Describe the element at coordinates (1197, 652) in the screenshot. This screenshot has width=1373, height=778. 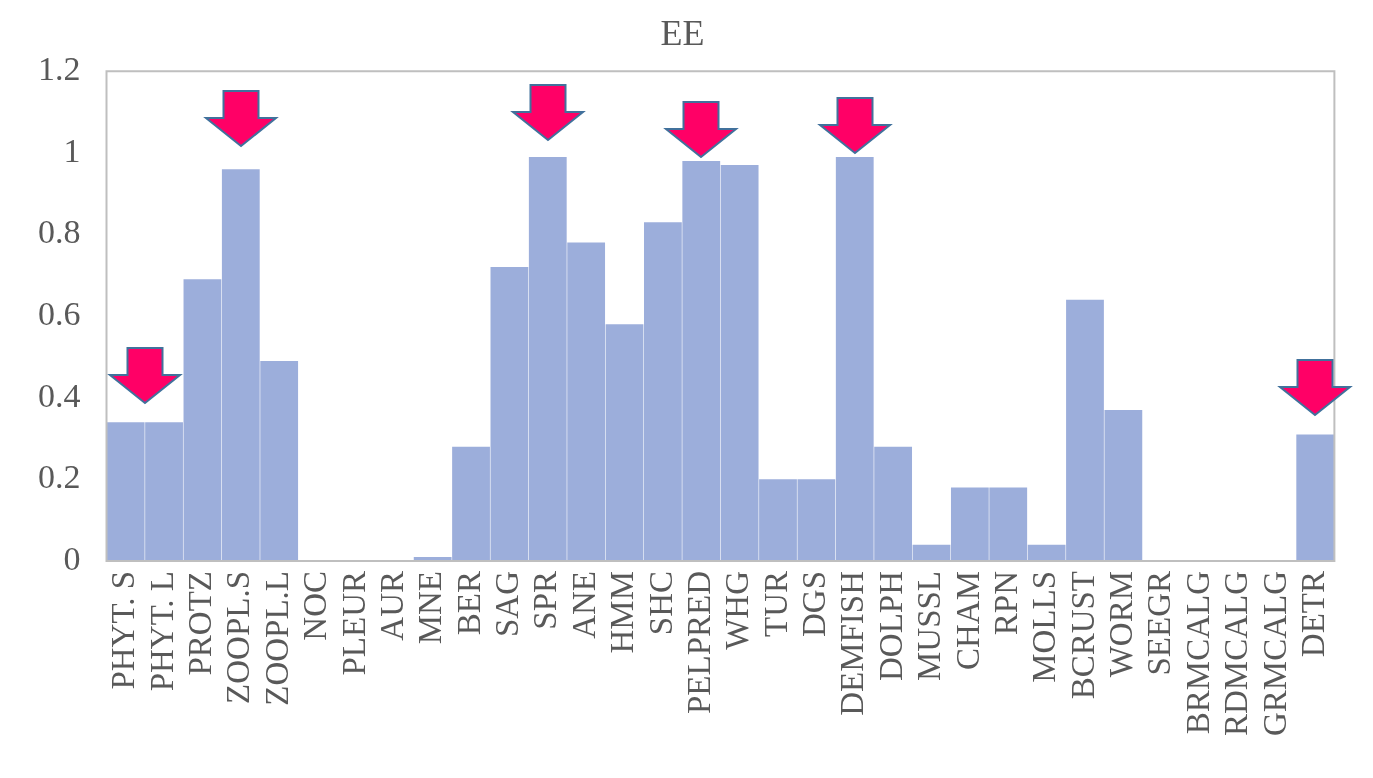
I see `x-tick-label: BRMCALG` at that location.